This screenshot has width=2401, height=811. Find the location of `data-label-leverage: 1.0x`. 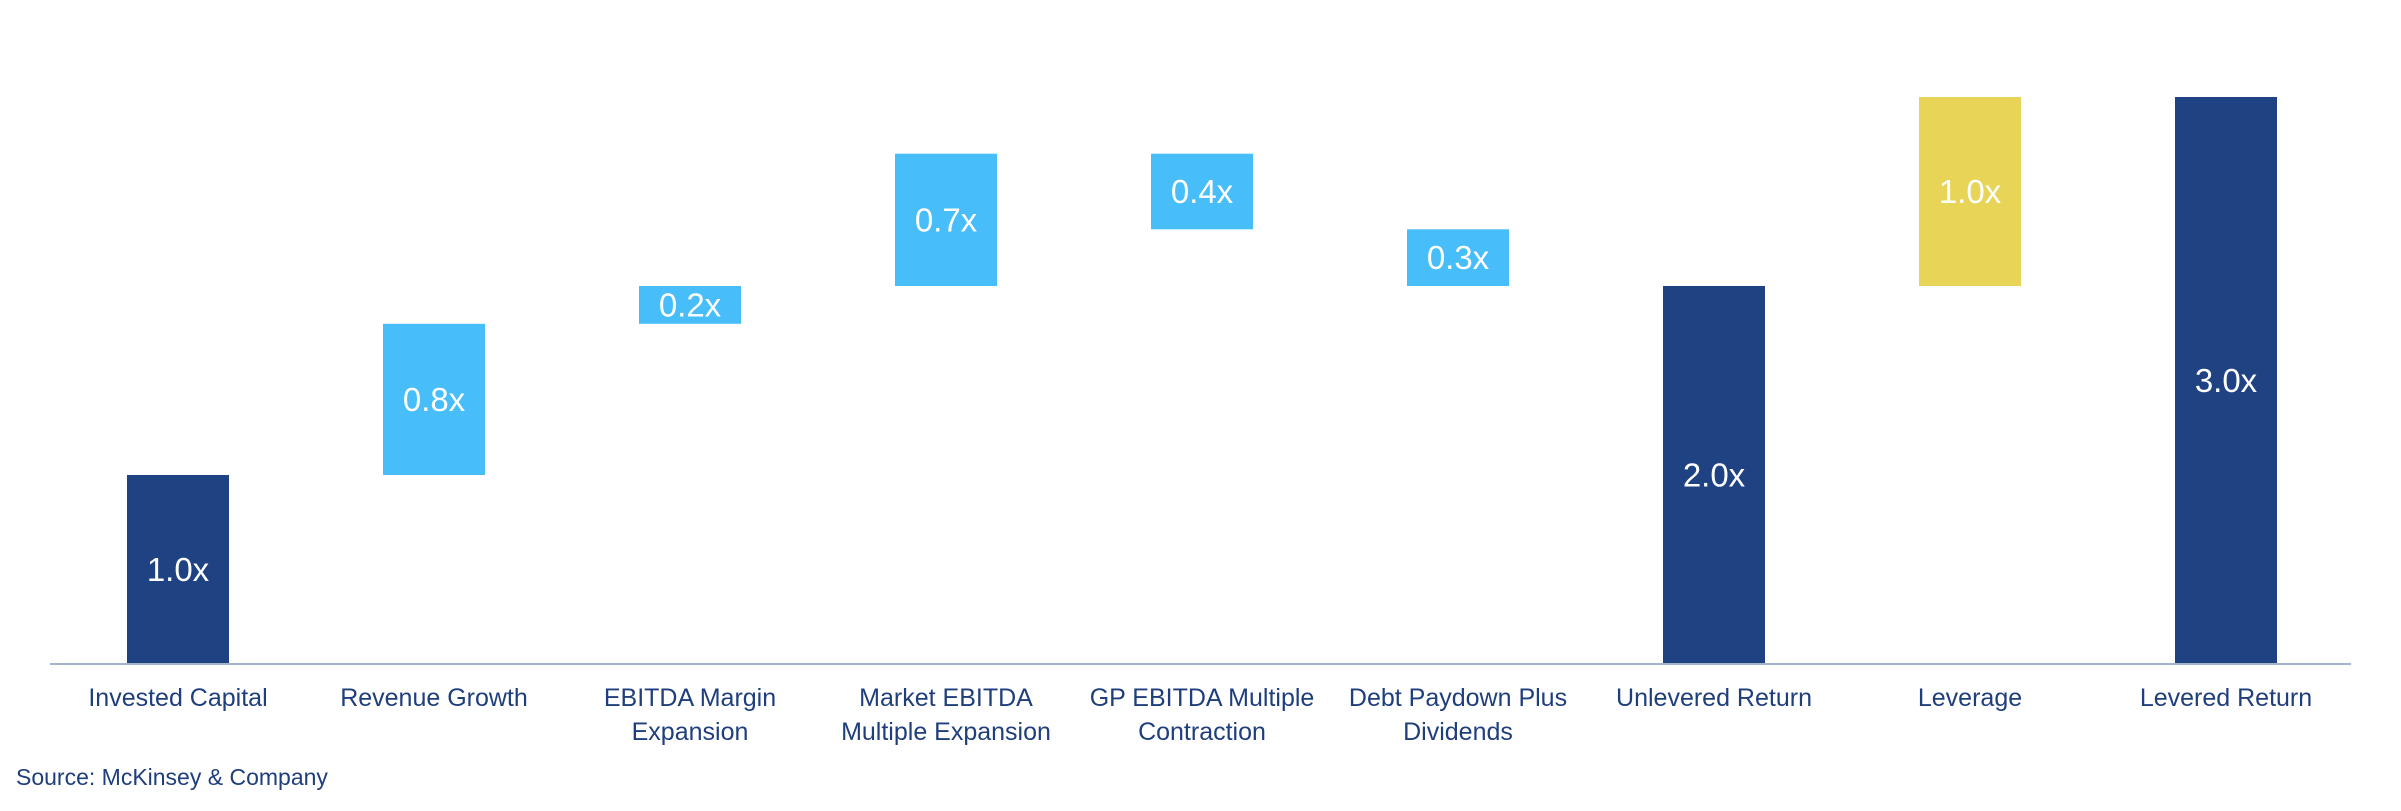

data-label-leverage: 1.0x is located at coordinates (1970, 191).